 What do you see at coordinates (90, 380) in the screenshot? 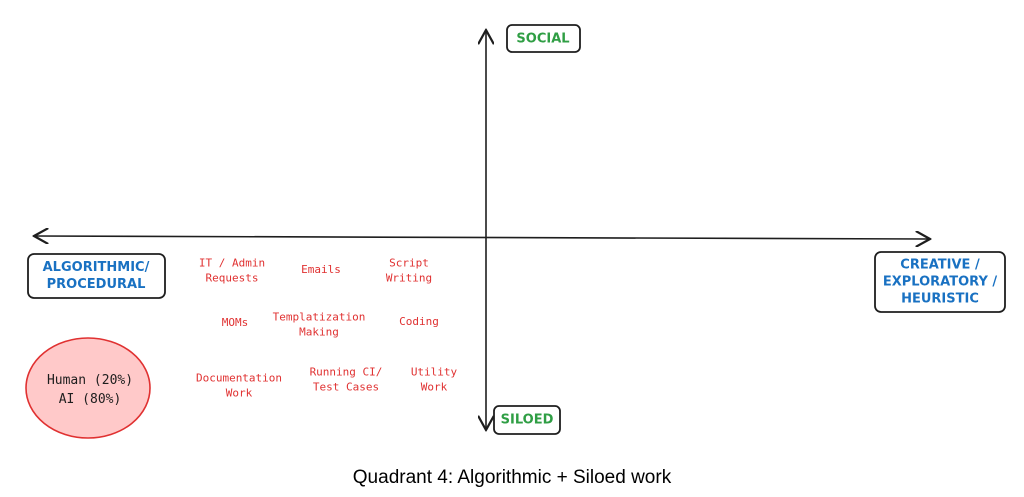
I see `split-label: Human (20%)` at bounding box center [90, 380].